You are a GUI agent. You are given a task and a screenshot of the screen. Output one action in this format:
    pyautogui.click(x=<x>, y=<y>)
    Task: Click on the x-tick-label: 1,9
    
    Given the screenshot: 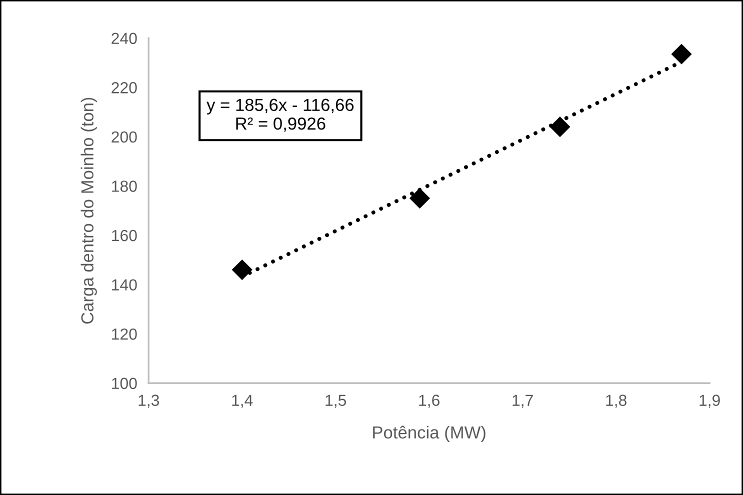 What is the action you would take?
    pyautogui.click(x=710, y=401)
    